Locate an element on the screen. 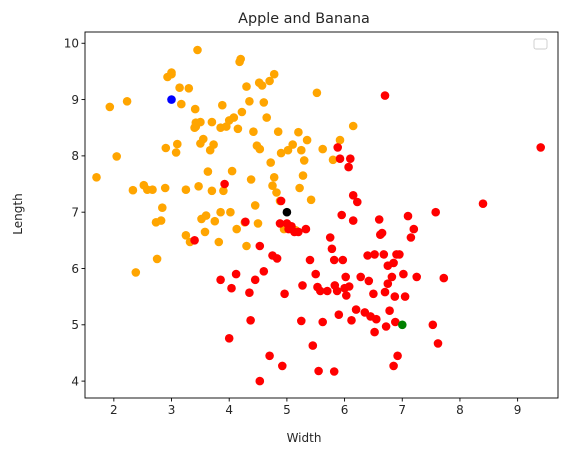  chart-title: Apple and Banana is located at coordinates (304, 19).